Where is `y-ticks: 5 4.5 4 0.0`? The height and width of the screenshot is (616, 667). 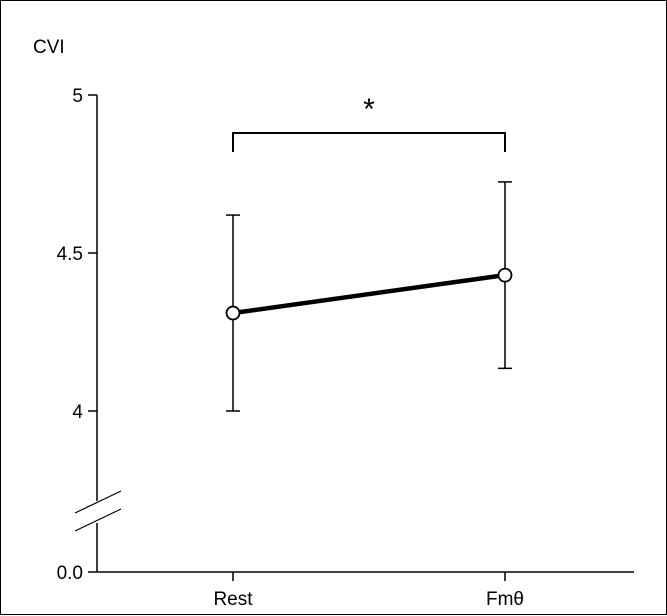
y-ticks: 5 4.5 4 0.0 is located at coordinates (77, 335).